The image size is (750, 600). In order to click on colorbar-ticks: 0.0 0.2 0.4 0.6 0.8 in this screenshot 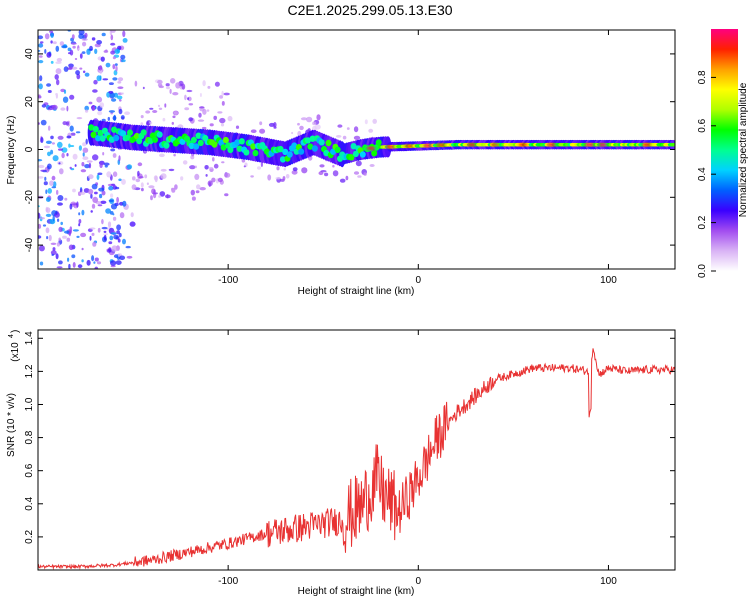, I will do `click(706, 174)`.